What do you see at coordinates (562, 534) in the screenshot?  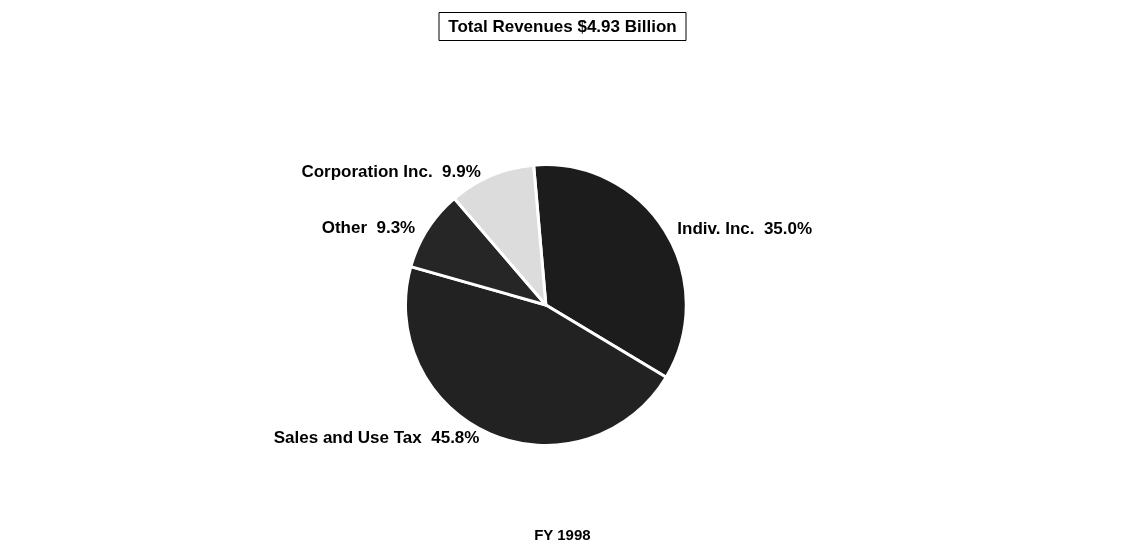 I see `text: FY 1998` at bounding box center [562, 534].